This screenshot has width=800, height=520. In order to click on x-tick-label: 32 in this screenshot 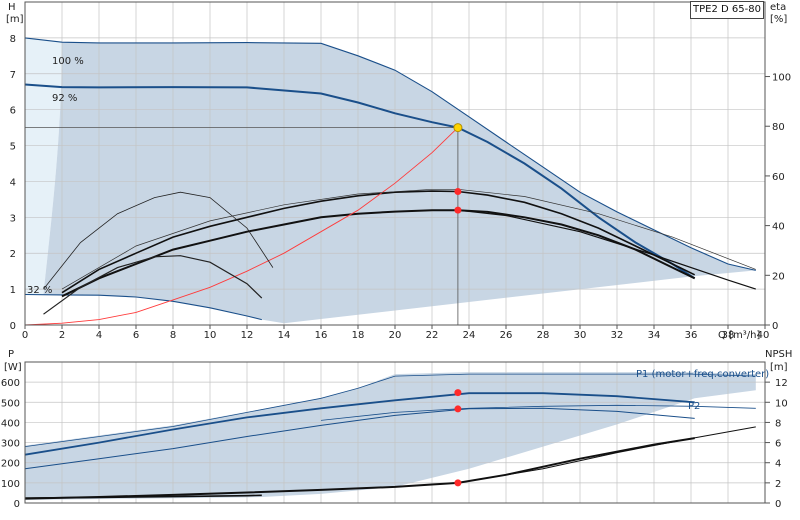, I will do `click(617, 335)`.